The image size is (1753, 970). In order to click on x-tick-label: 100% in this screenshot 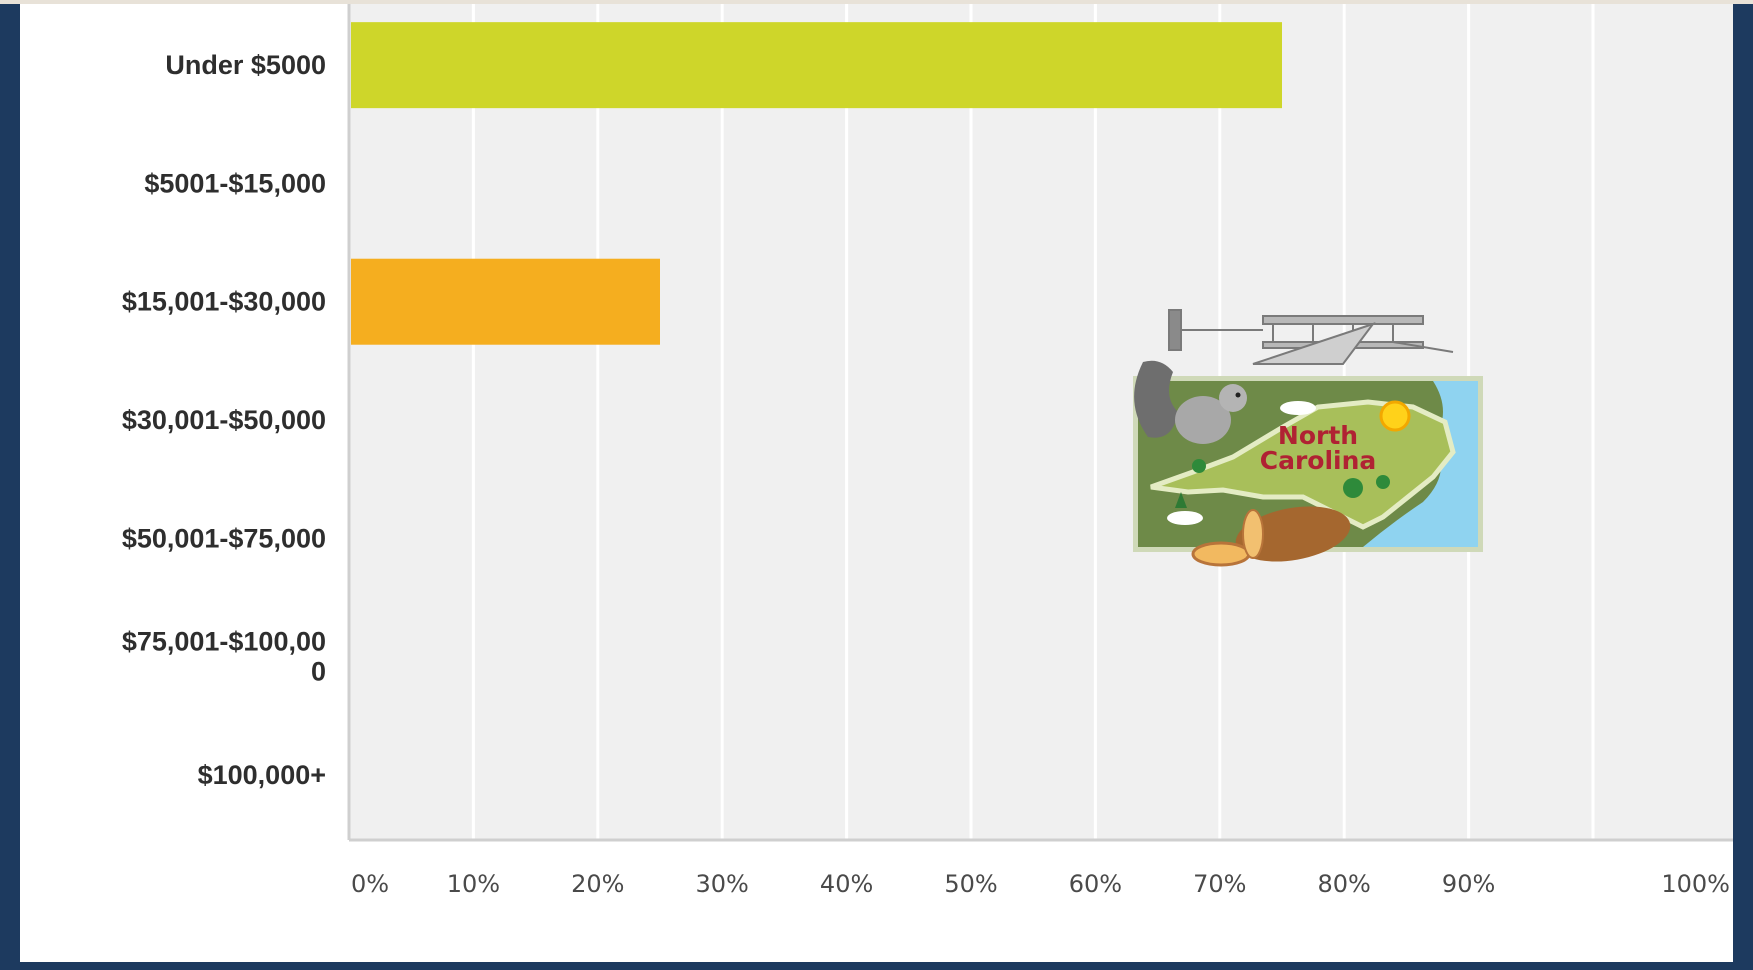, I will do `click(1695, 884)`.